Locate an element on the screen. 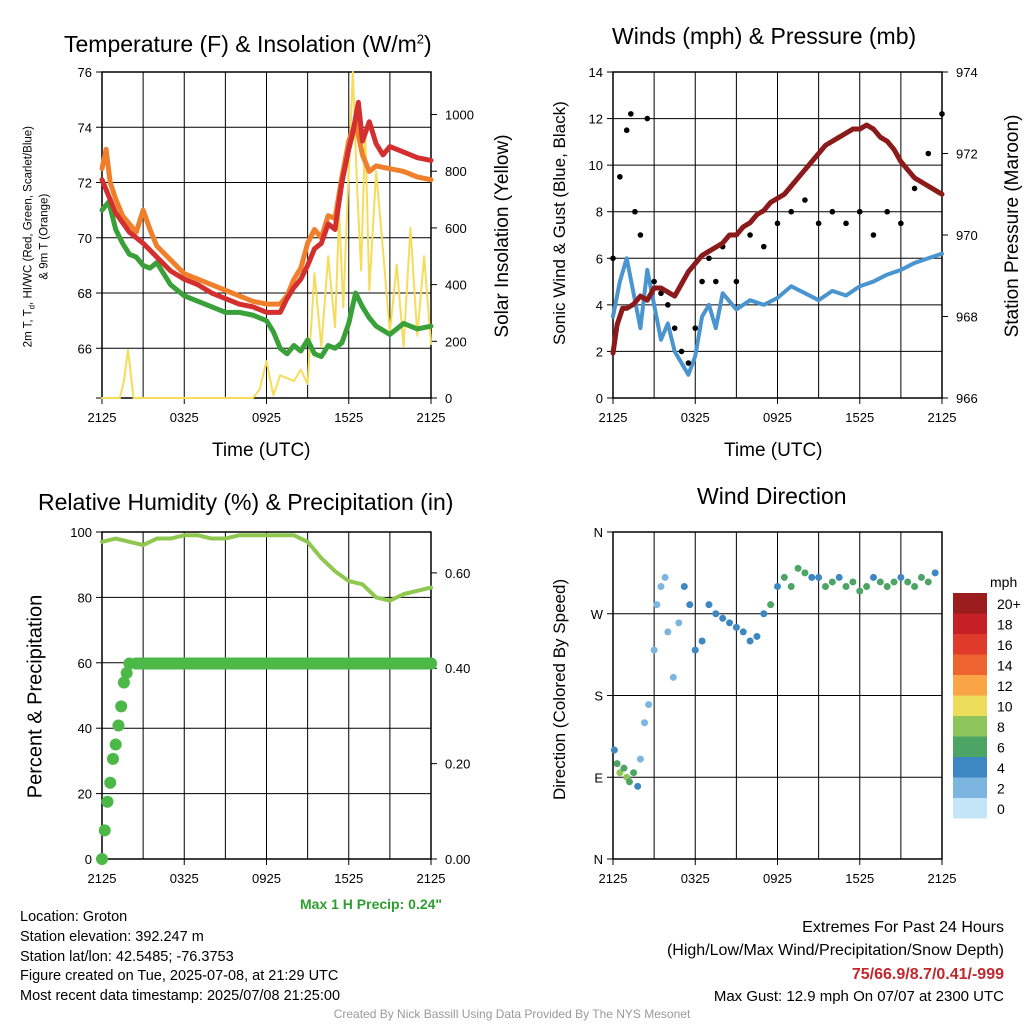  y2-tick-label: 966 is located at coordinates (967, 398).